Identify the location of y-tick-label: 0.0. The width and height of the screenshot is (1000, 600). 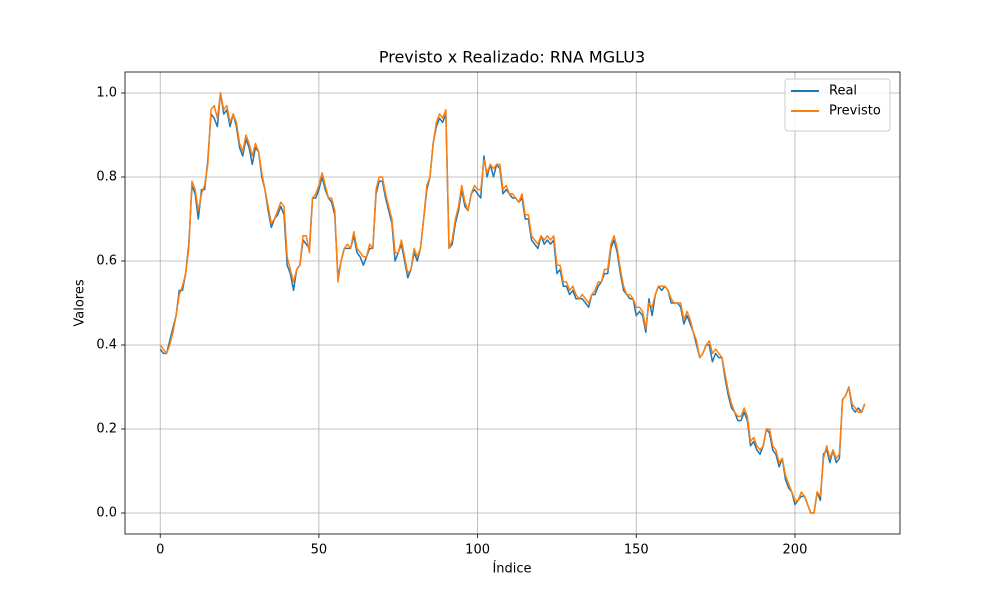
(106, 513).